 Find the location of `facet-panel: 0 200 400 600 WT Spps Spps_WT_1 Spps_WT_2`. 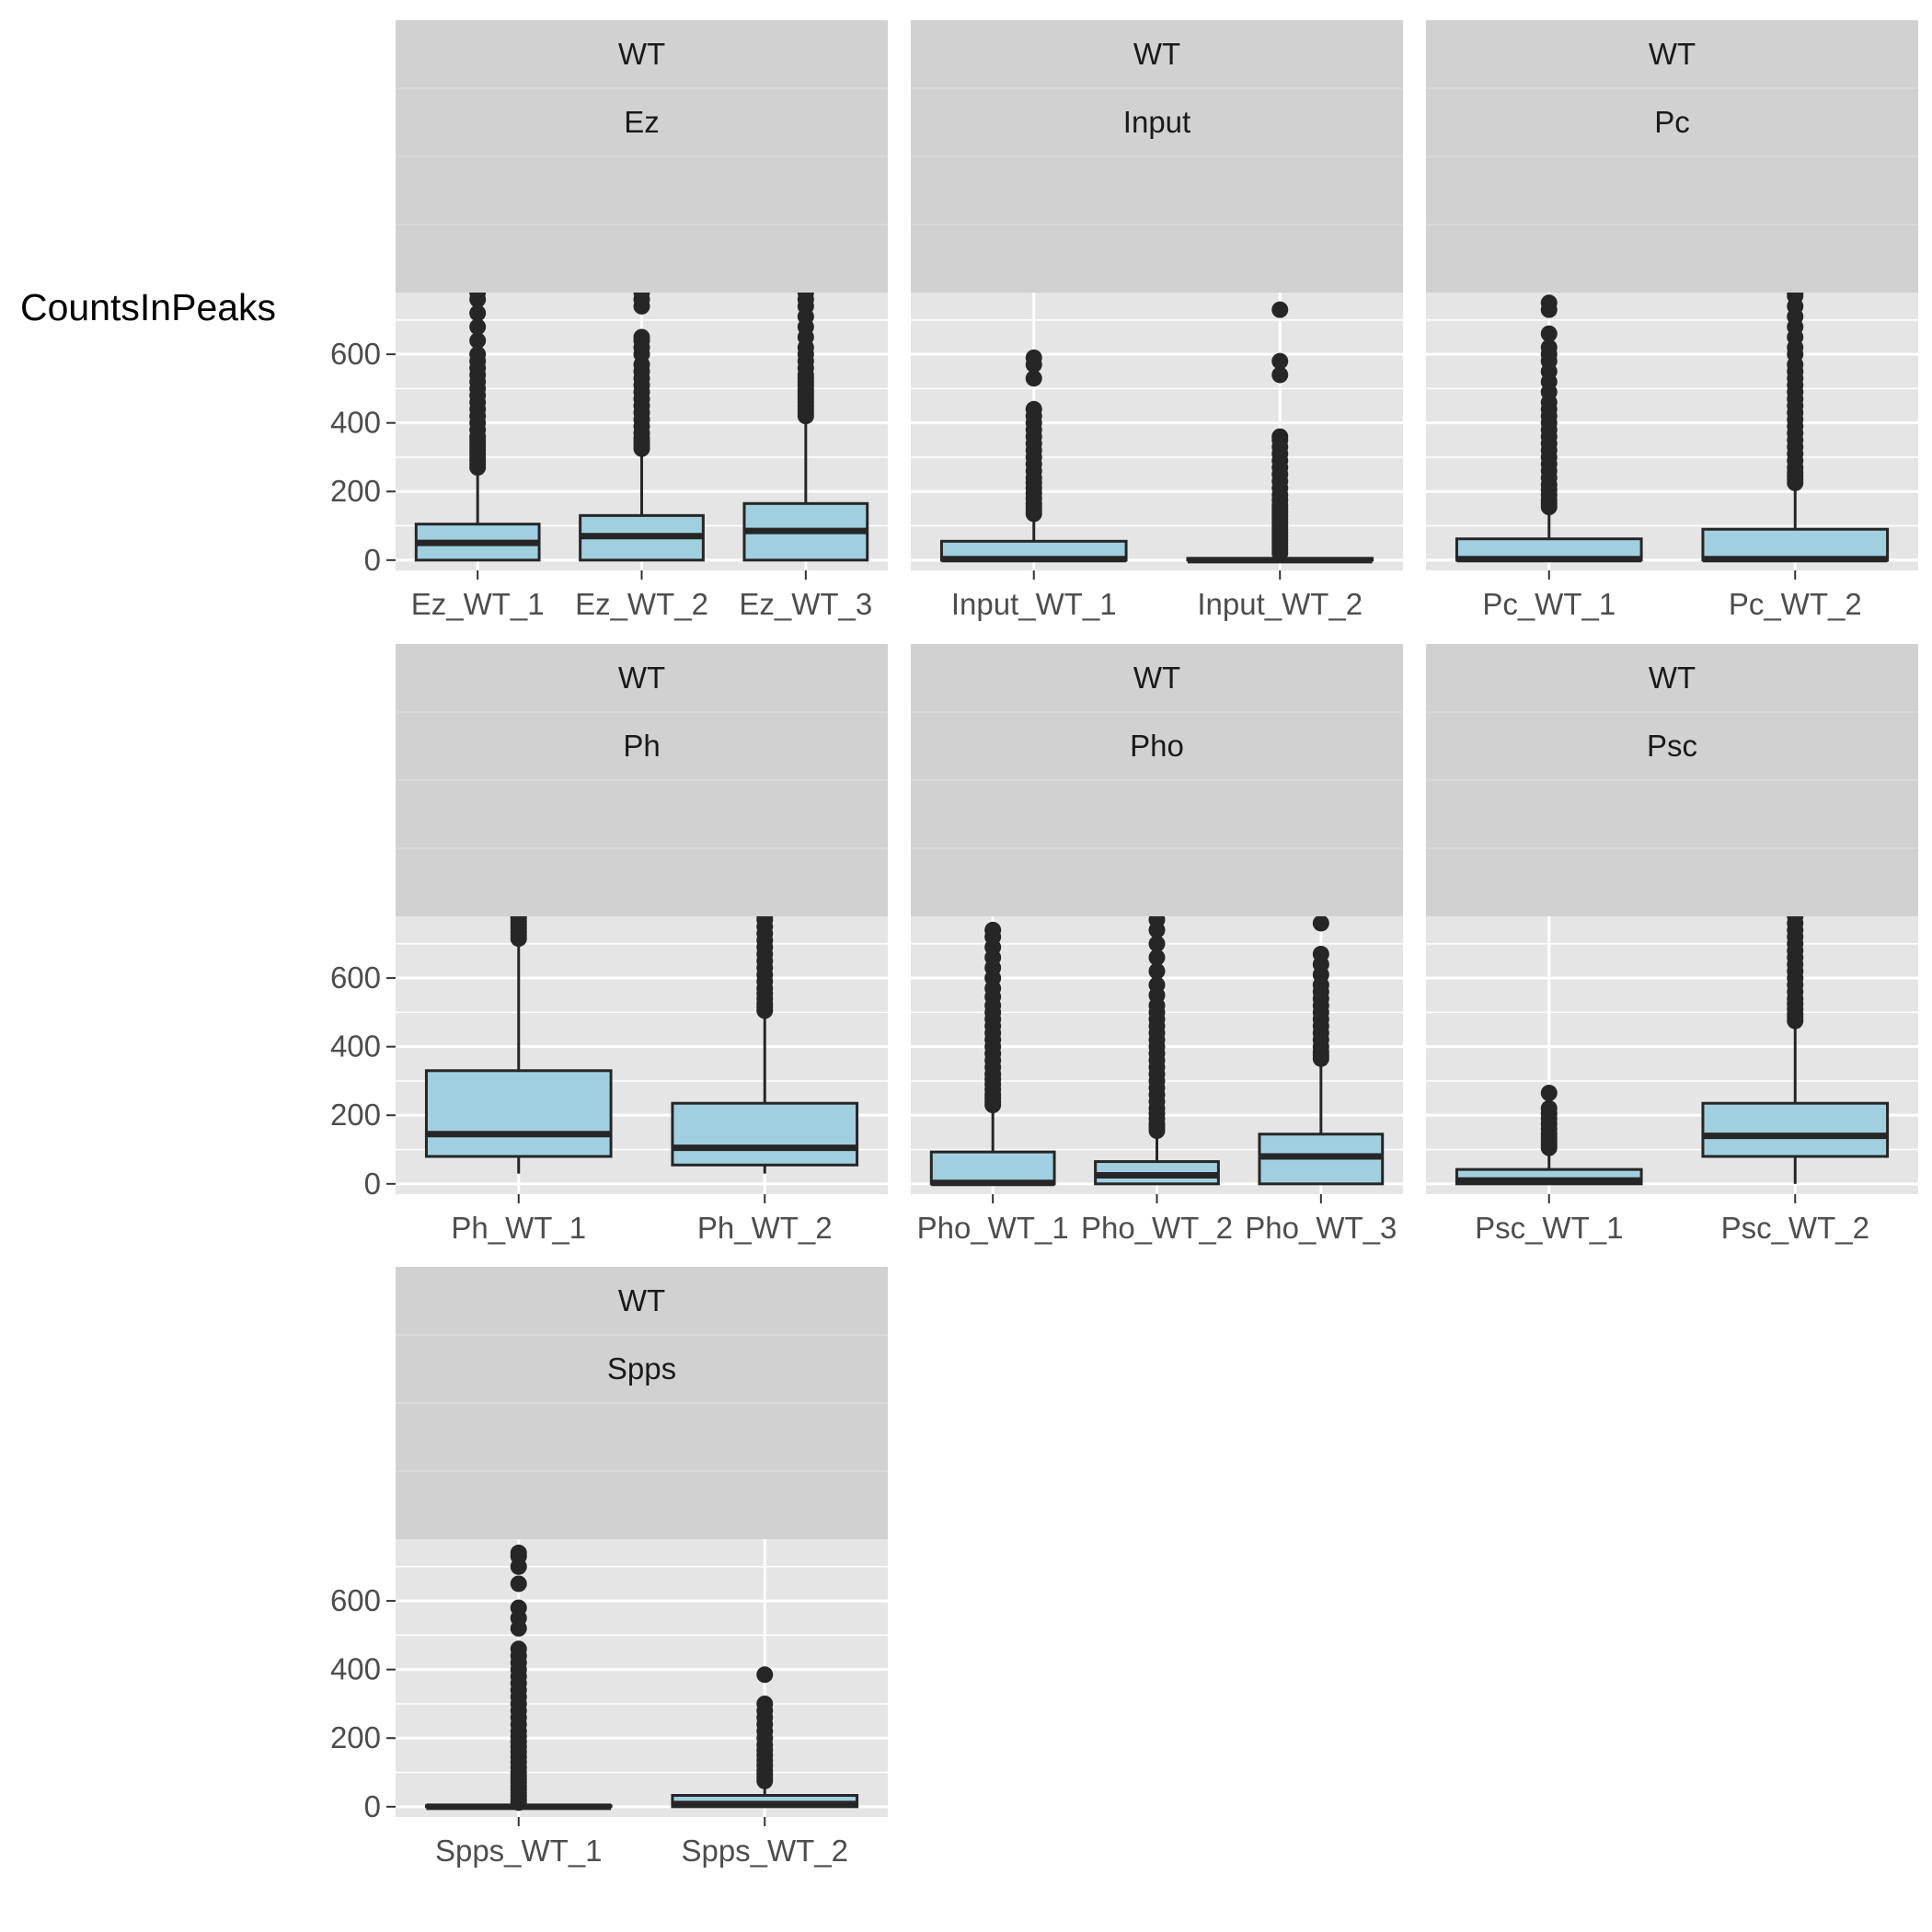

facet-panel: 0 200 400 600 WT Spps Spps_WT_1 Spps_WT_2 is located at coordinates (609, 1567).